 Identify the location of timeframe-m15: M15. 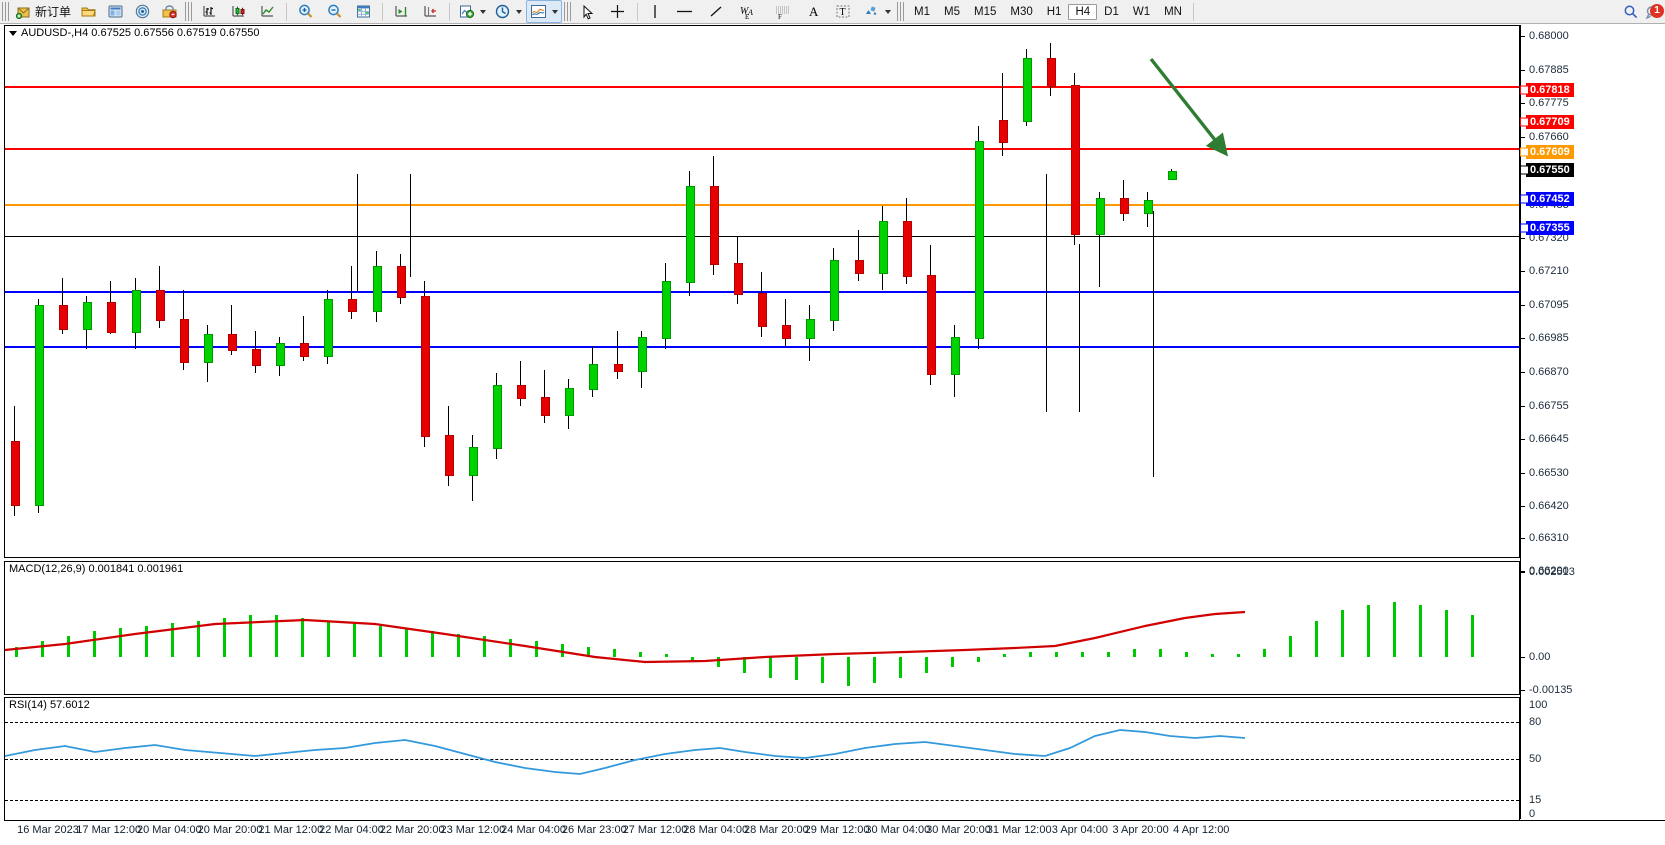
(985, 11).